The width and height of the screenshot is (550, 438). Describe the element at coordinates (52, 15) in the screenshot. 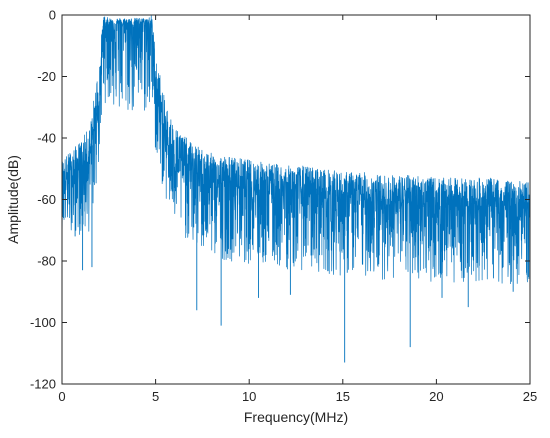

I see `y-tick-label: 0` at that location.